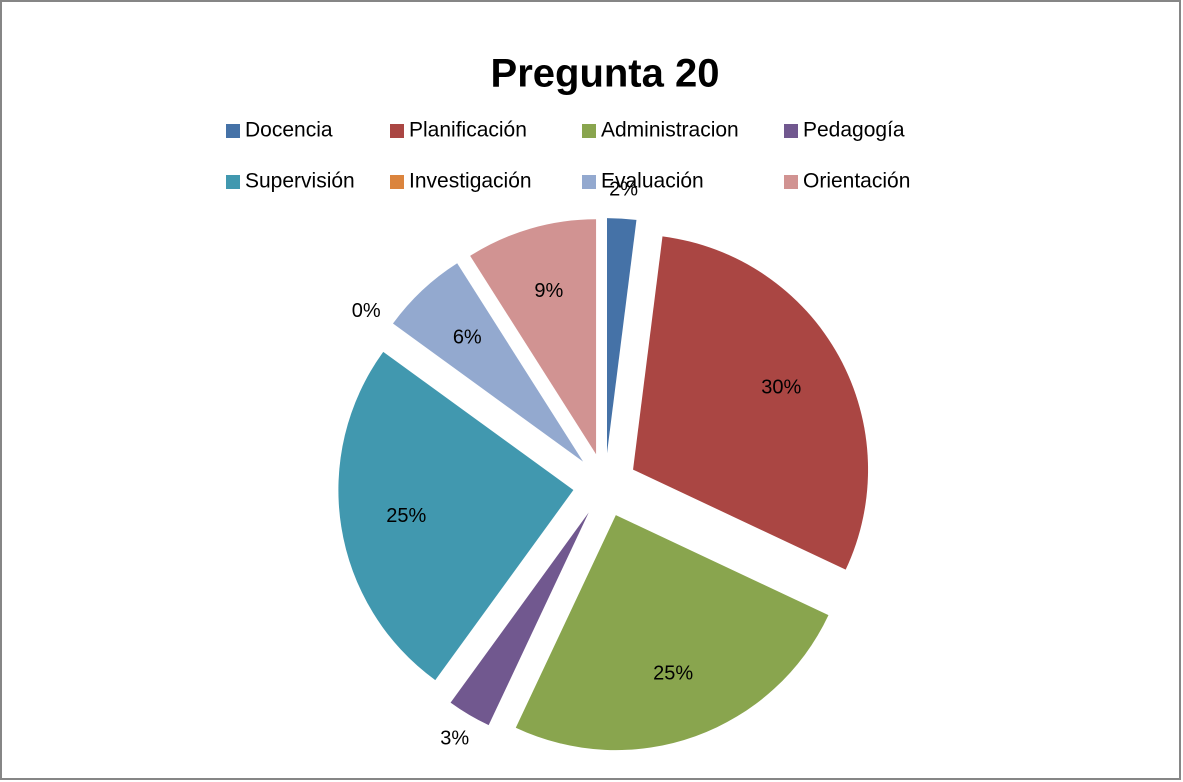  Describe the element at coordinates (670, 130) in the screenshot. I see `legend-label: Administracion` at that location.